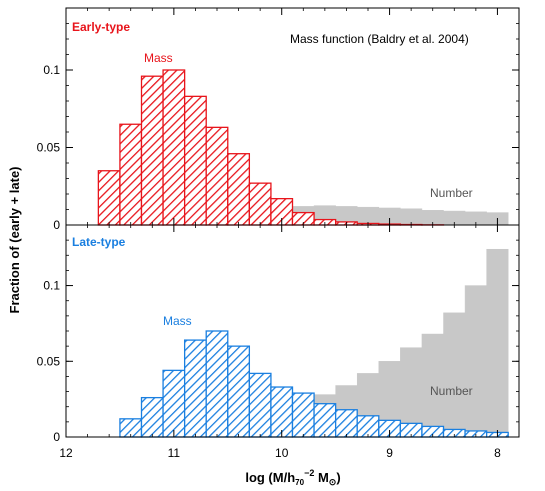 The image size is (545, 491). Describe the element at coordinates (177, 321) in the screenshot. I see `late-mass-label: Mass` at that location.